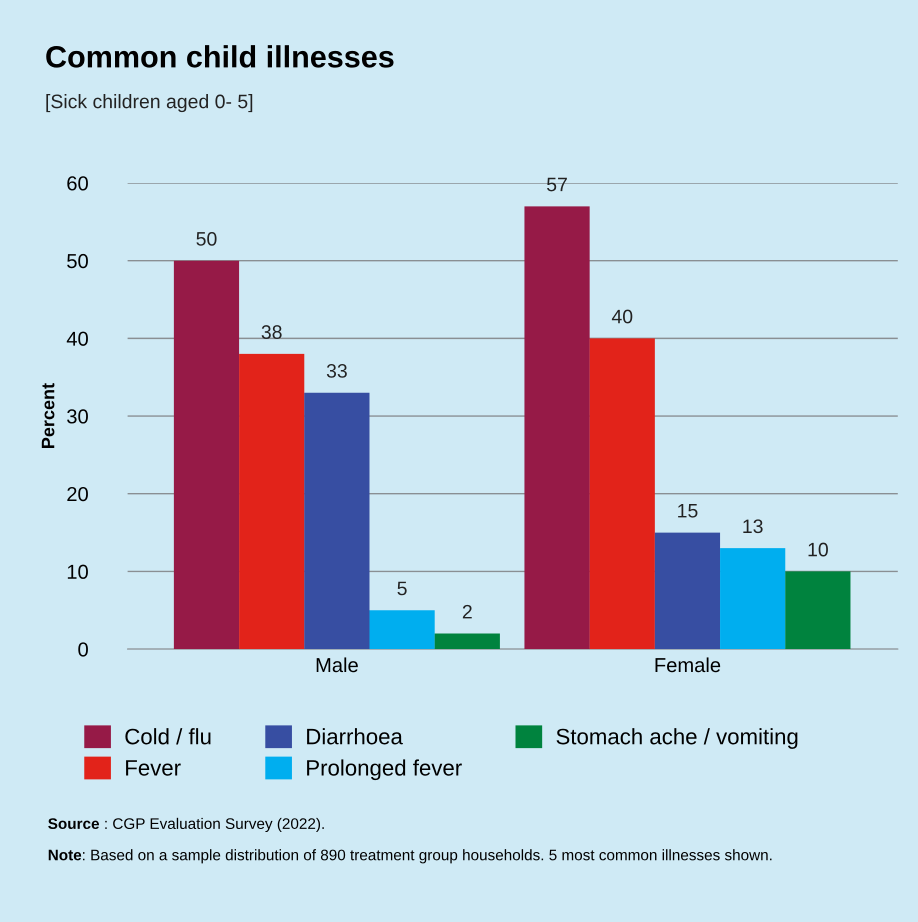 The image size is (918, 922). I want to click on data-label: 5, so click(402, 589).